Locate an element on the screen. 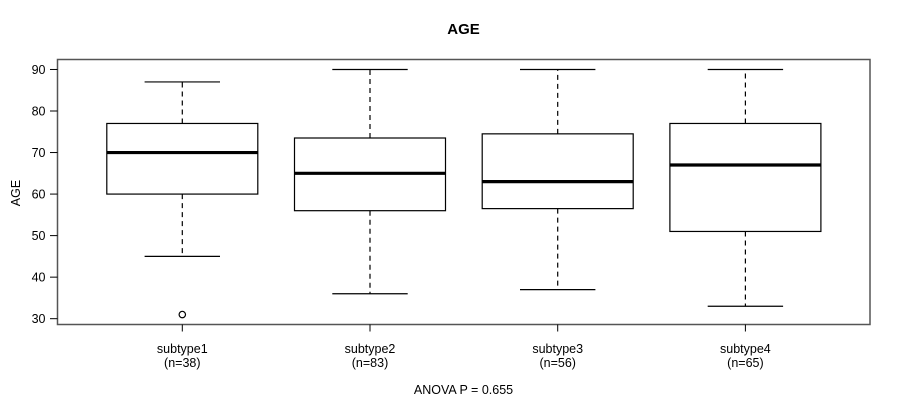 The height and width of the screenshot is (400, 900). y-tick-label: 80 is located at coordinates (39, 112).